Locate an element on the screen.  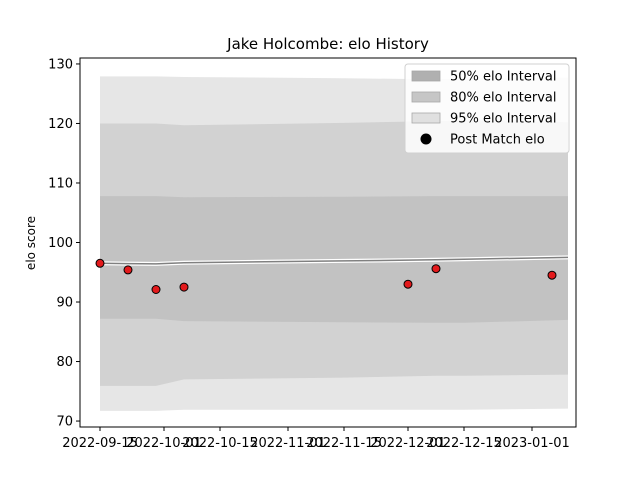
y-tick-label: 70 is located at coordinates (64, 422).